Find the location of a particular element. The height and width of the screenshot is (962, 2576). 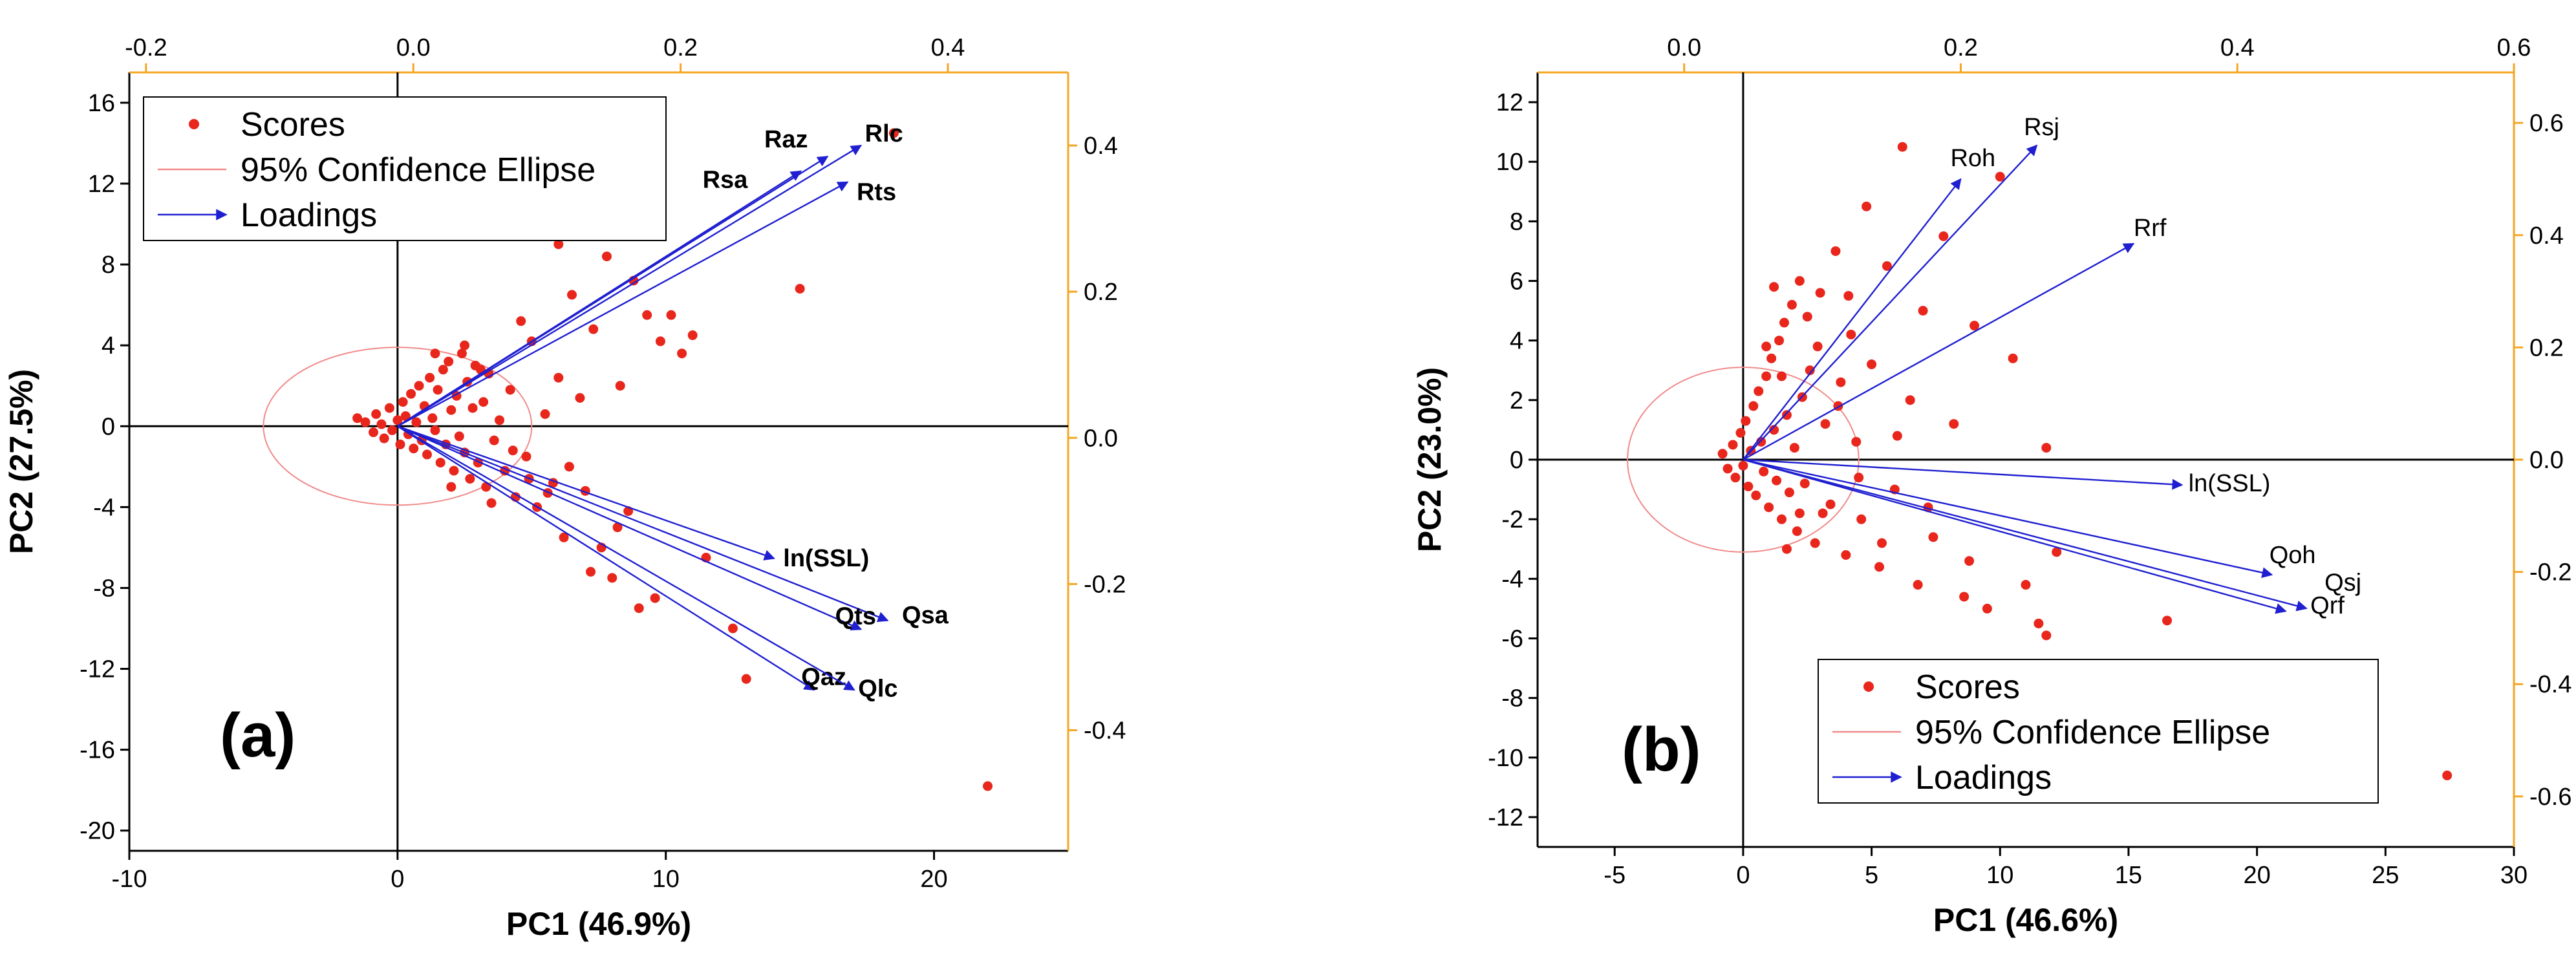

loading-label-lnssl: ln(SSL) is located at coordinates (2230, 483).